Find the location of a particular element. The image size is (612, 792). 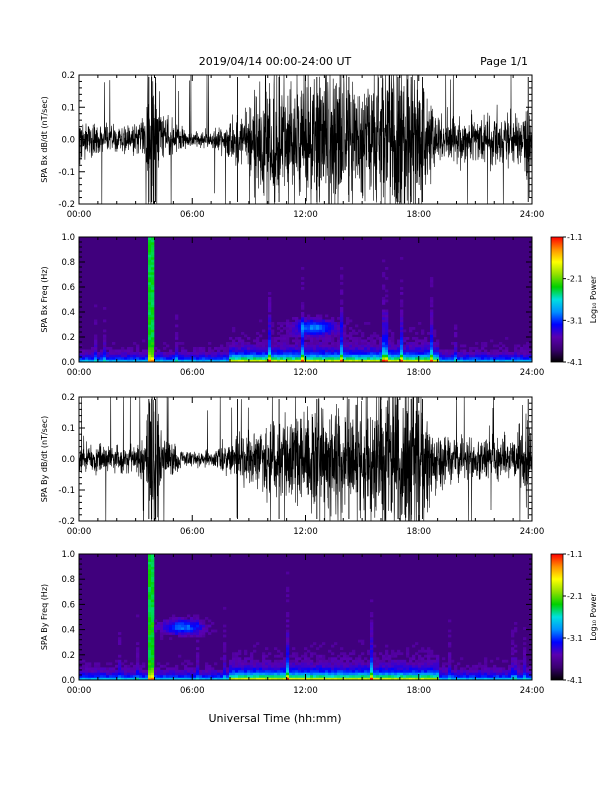

y-tick-label: 0.2 is located at coordinates (68, 76).